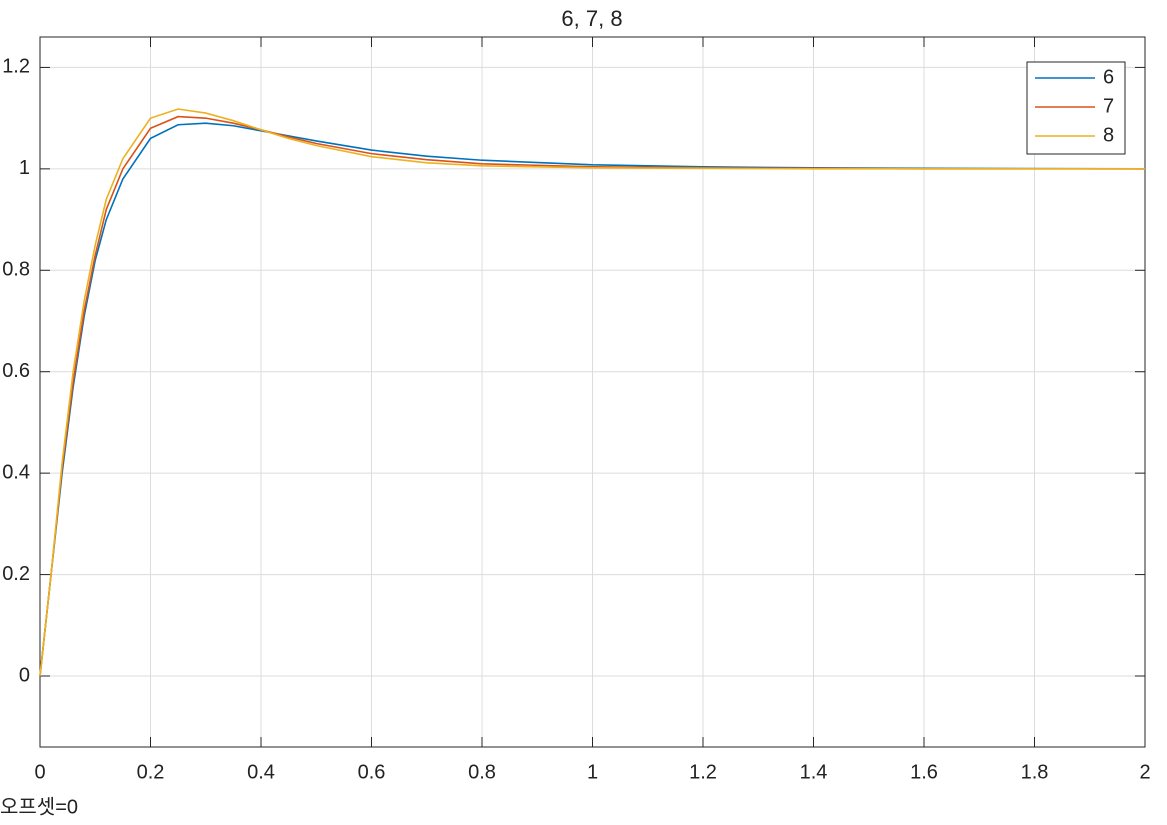  Describe the element at coordinates (482, 772) in the screenshot. I see `x-tick-label: 0.8` at that location.